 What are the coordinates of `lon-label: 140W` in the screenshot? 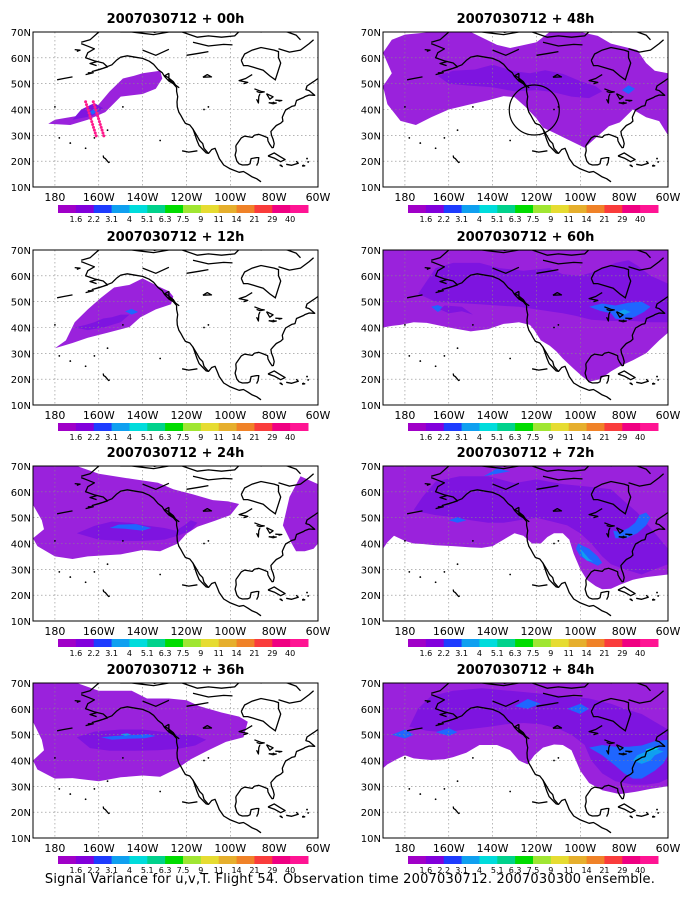 It's located at (143, 415).